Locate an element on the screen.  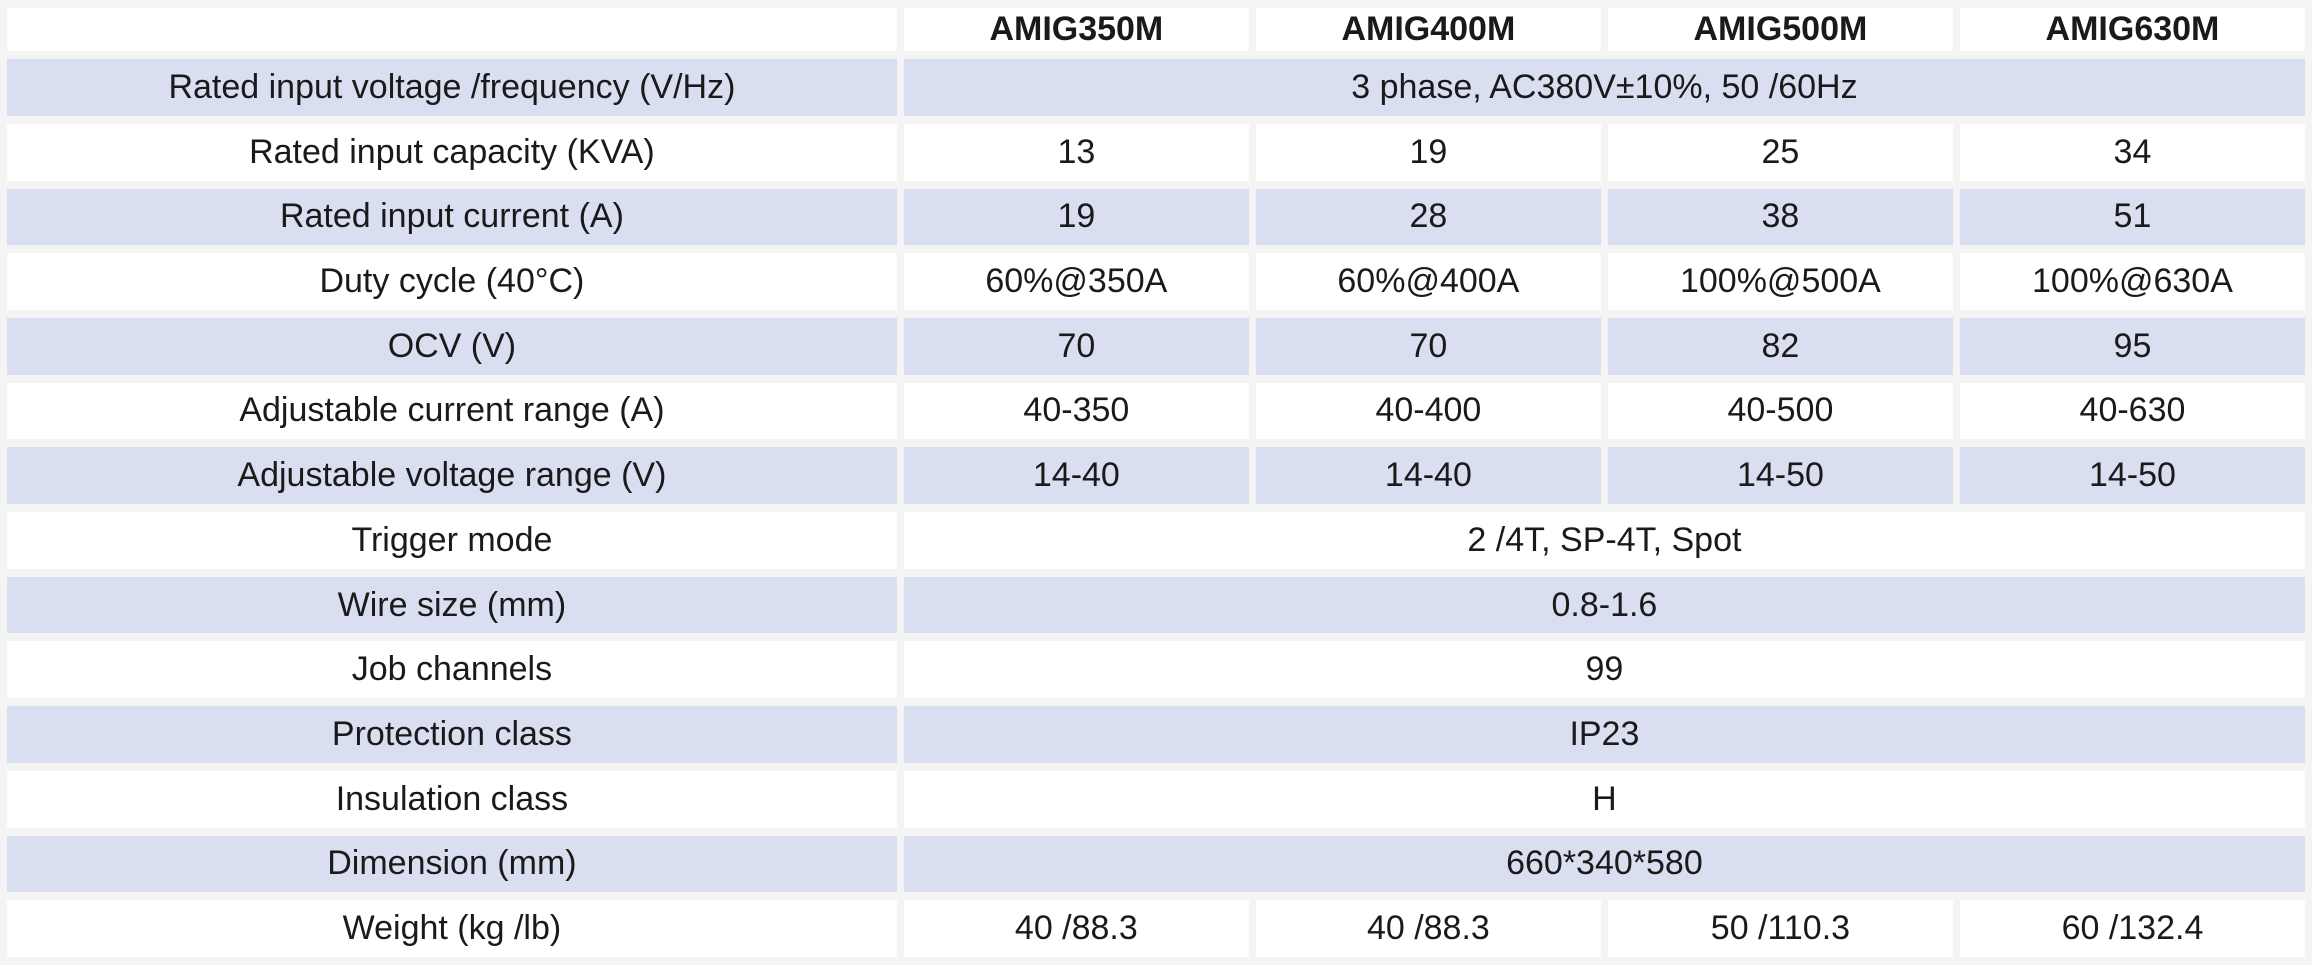
model-header-cell: AMIG500M is located at coordinates (1780, 30).